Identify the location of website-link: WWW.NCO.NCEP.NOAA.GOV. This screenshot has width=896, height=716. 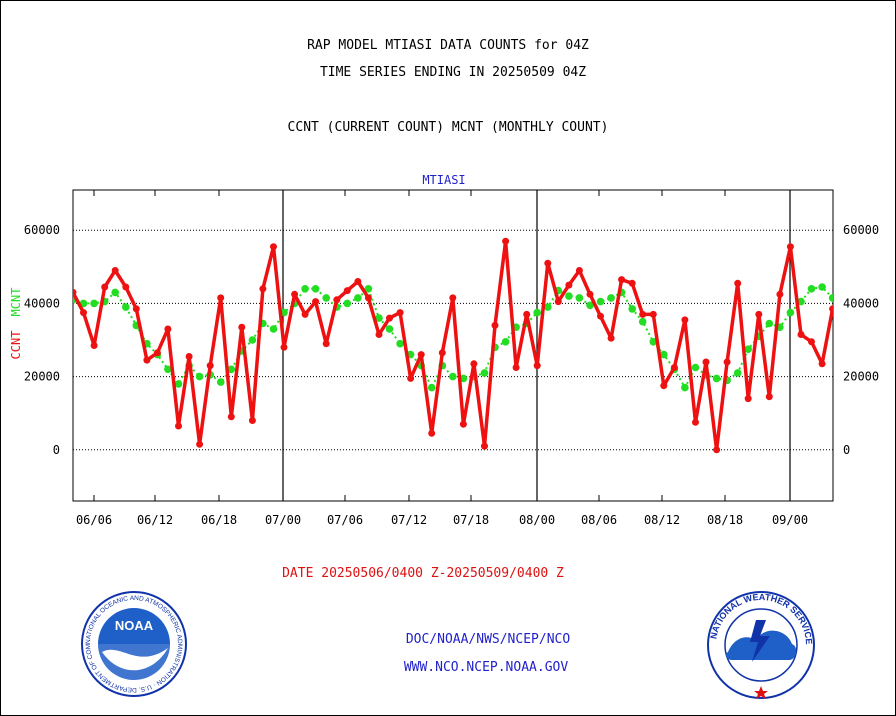
(486, 667).